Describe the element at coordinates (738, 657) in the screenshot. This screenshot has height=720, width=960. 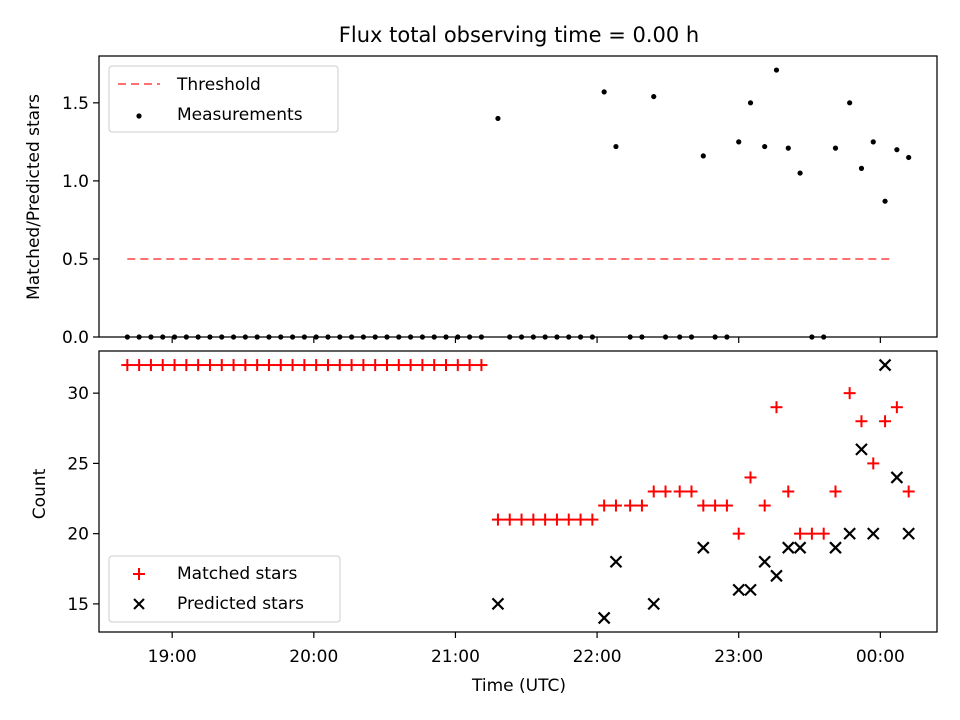
I see `bottom-x-tick-label: 23:00` at that location.